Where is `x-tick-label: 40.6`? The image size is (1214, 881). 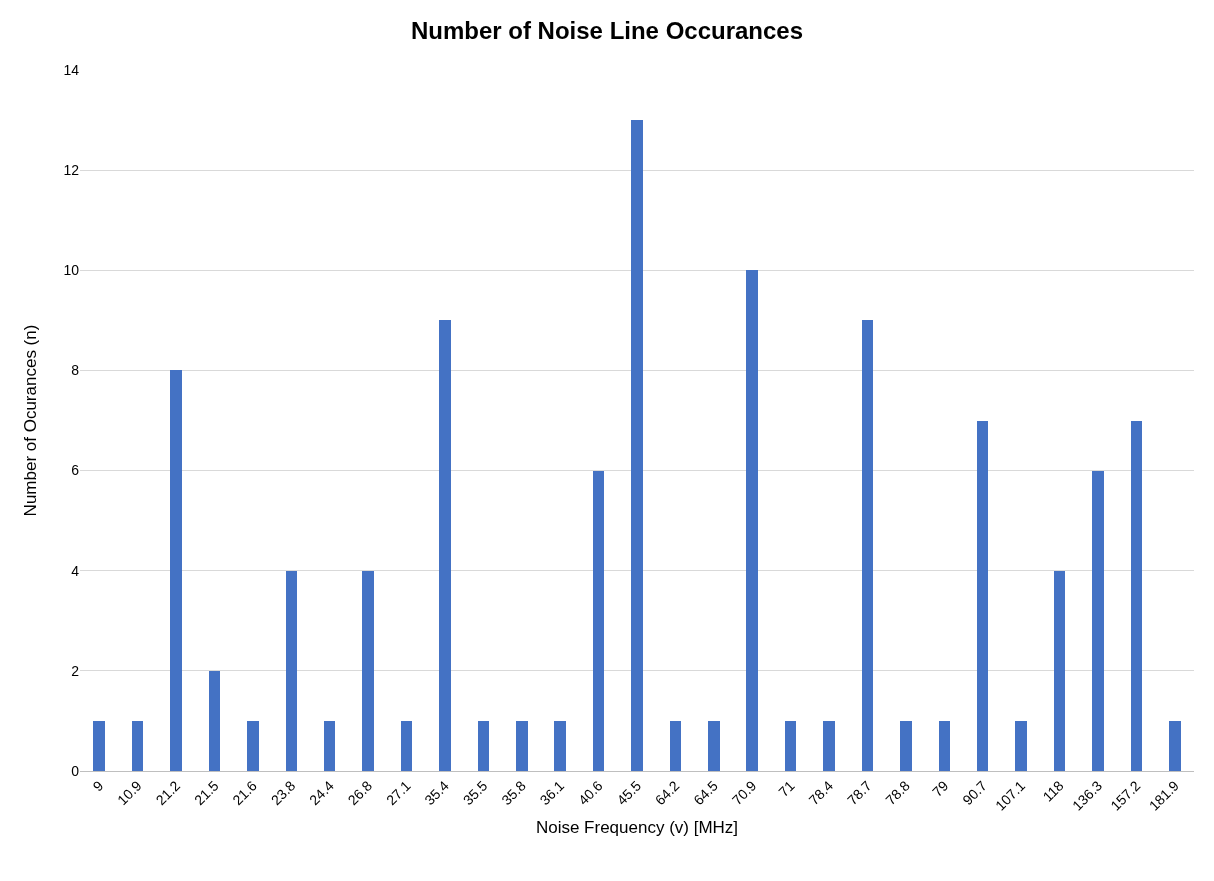 x-tick-label: 40.6 is located at coordinates (590, 793).